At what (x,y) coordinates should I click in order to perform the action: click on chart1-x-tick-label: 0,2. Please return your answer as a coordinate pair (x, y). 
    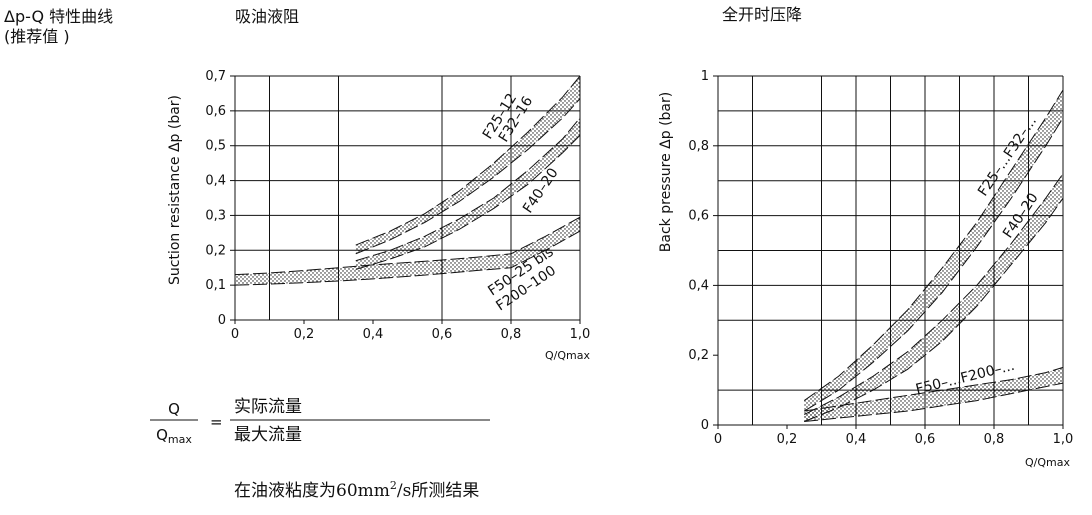
    Looking at the image, I should click on (304, 334).